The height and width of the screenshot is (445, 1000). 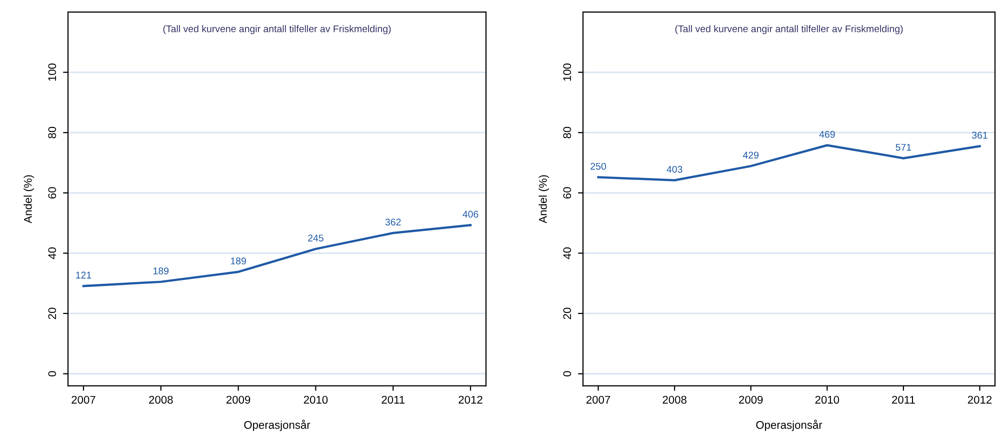 I want to click on annotation: 361, so click(x=980, y=135).